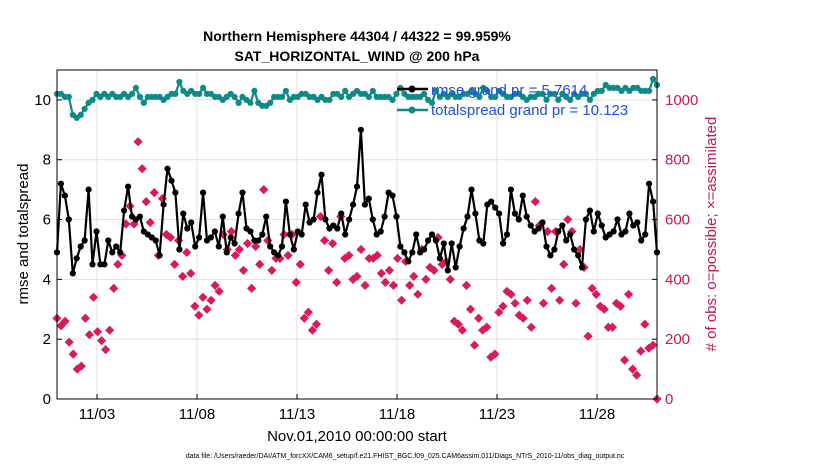  What do you see at coordinates (677, 279) in the screenshot?
I see `y-tick-label-right: 400` at bounding box center [677, 279].